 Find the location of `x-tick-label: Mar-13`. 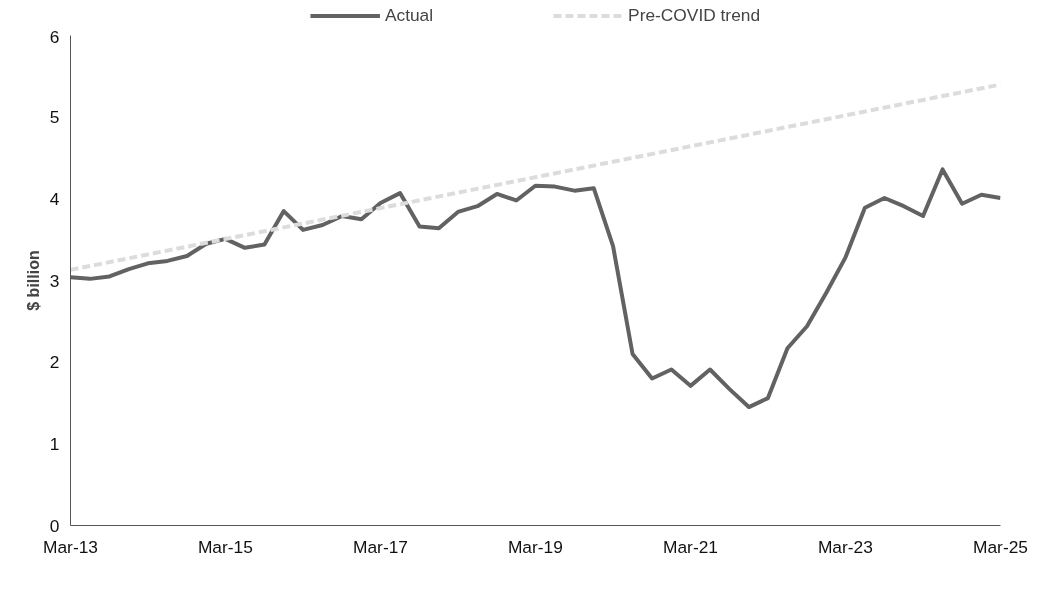

x-tick-label: Mar-13 is located at coordinates (70, 546).